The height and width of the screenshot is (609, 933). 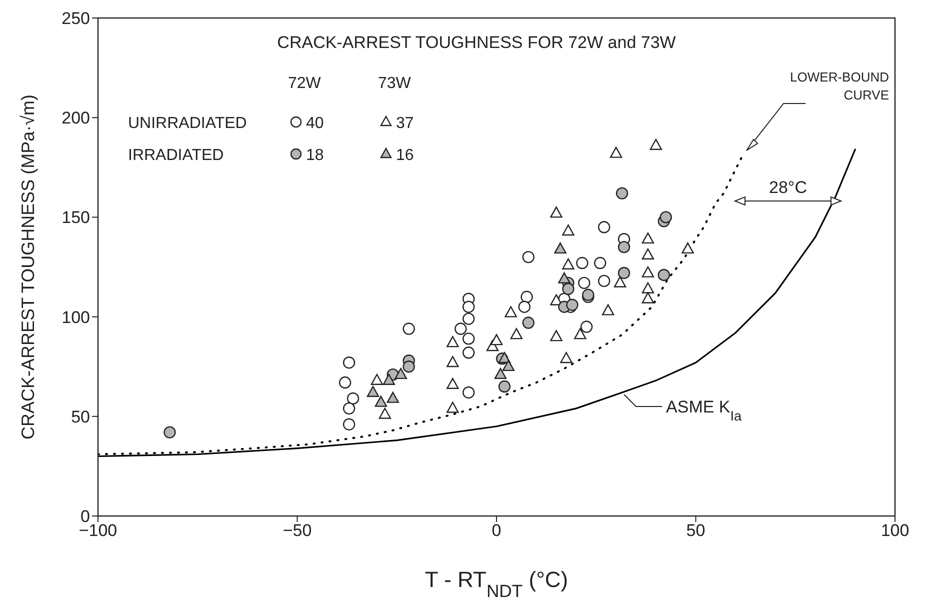 What do you see at coordinates (696, 530) in the screenshot?
I see `x-tick-label: 50` at bounding box center [696, 530].